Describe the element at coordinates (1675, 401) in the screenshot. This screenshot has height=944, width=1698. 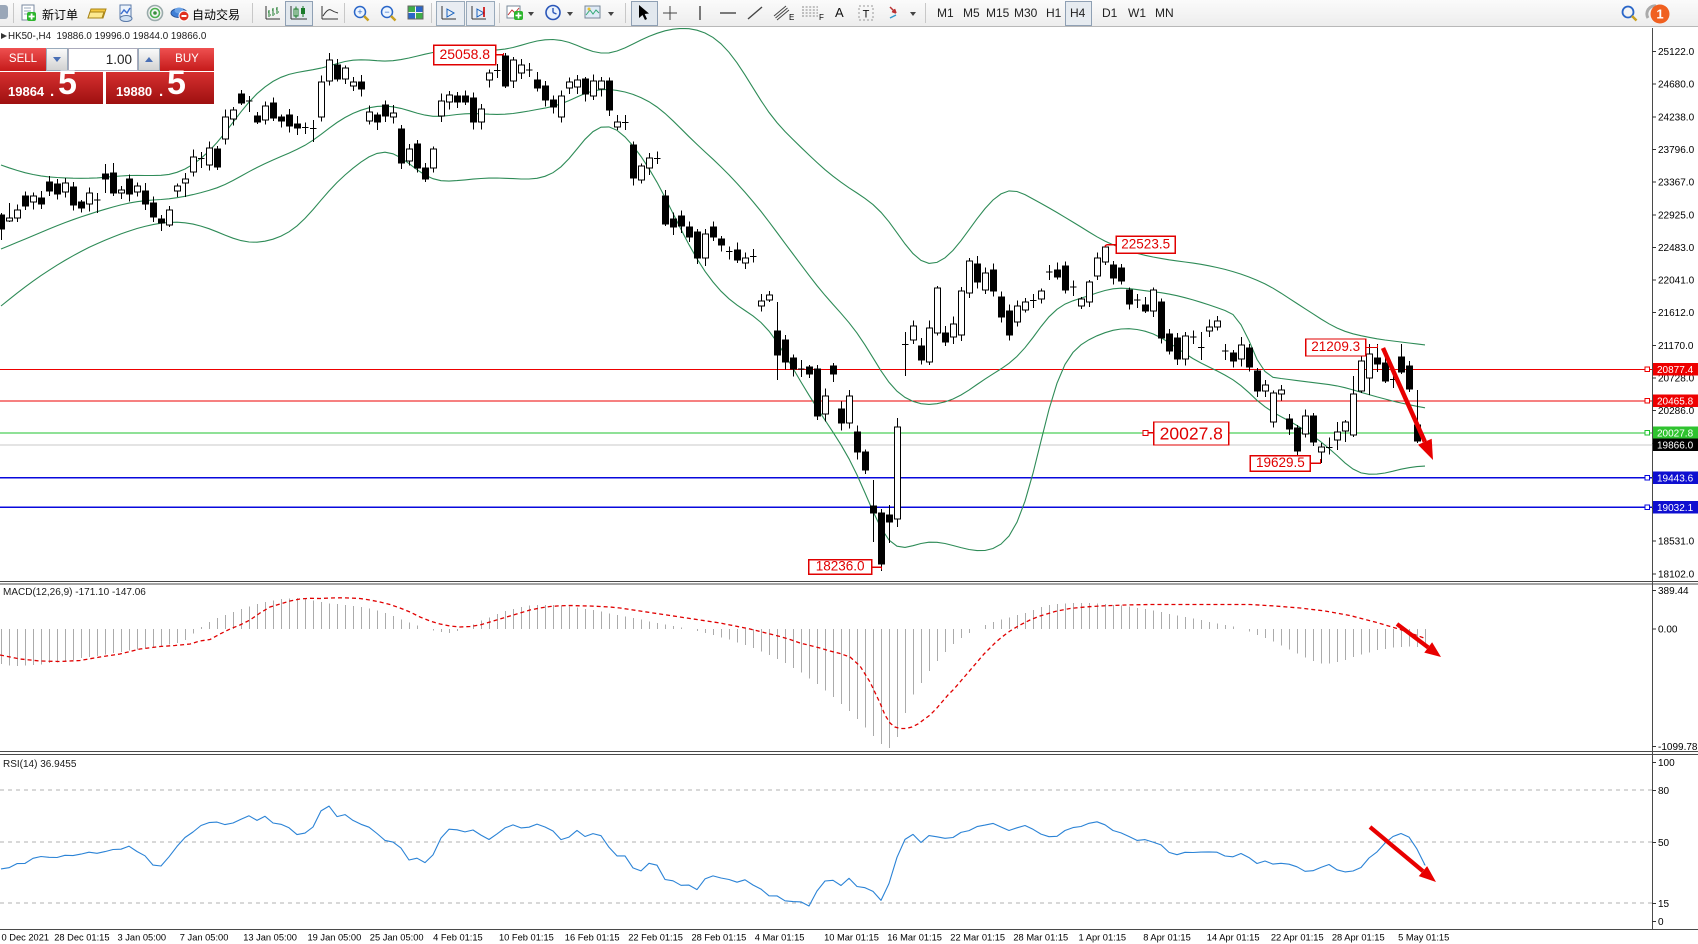
I see `svg-text: 20465.8` at that location.